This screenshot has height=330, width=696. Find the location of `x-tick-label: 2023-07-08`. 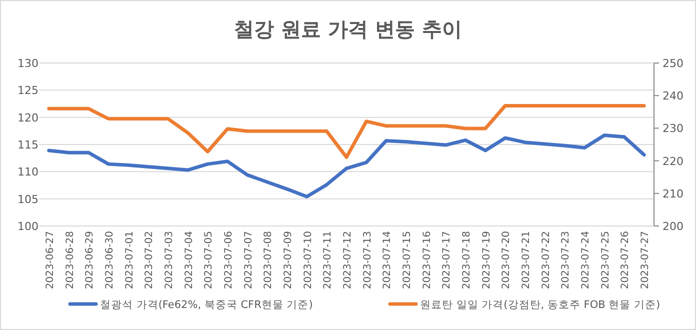

x-tick-label: 2023-07-08 is located at coordinates (268, 260).